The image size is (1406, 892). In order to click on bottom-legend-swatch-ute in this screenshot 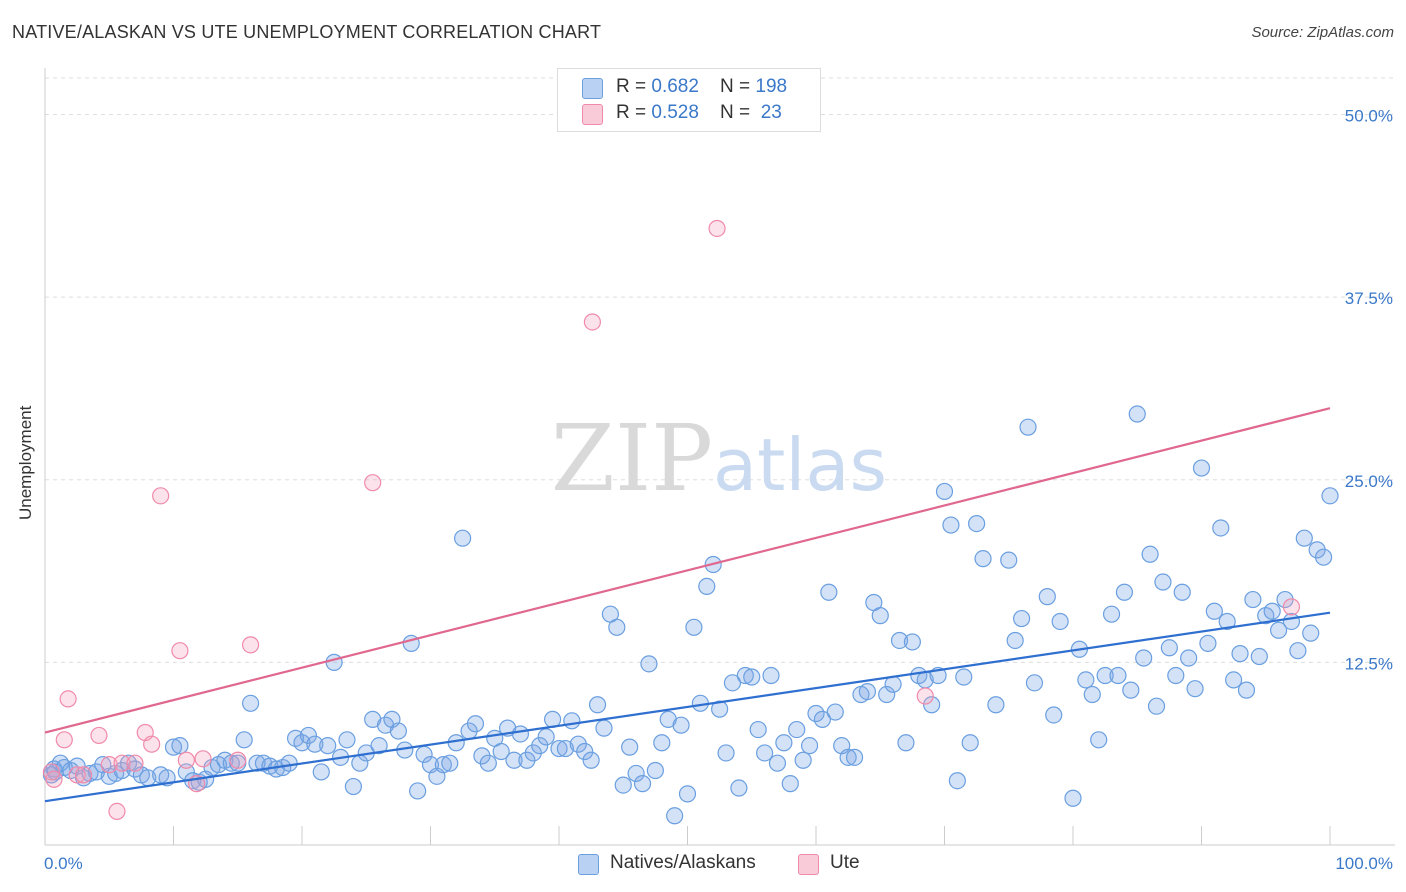, I will do `click(808, 864)`.